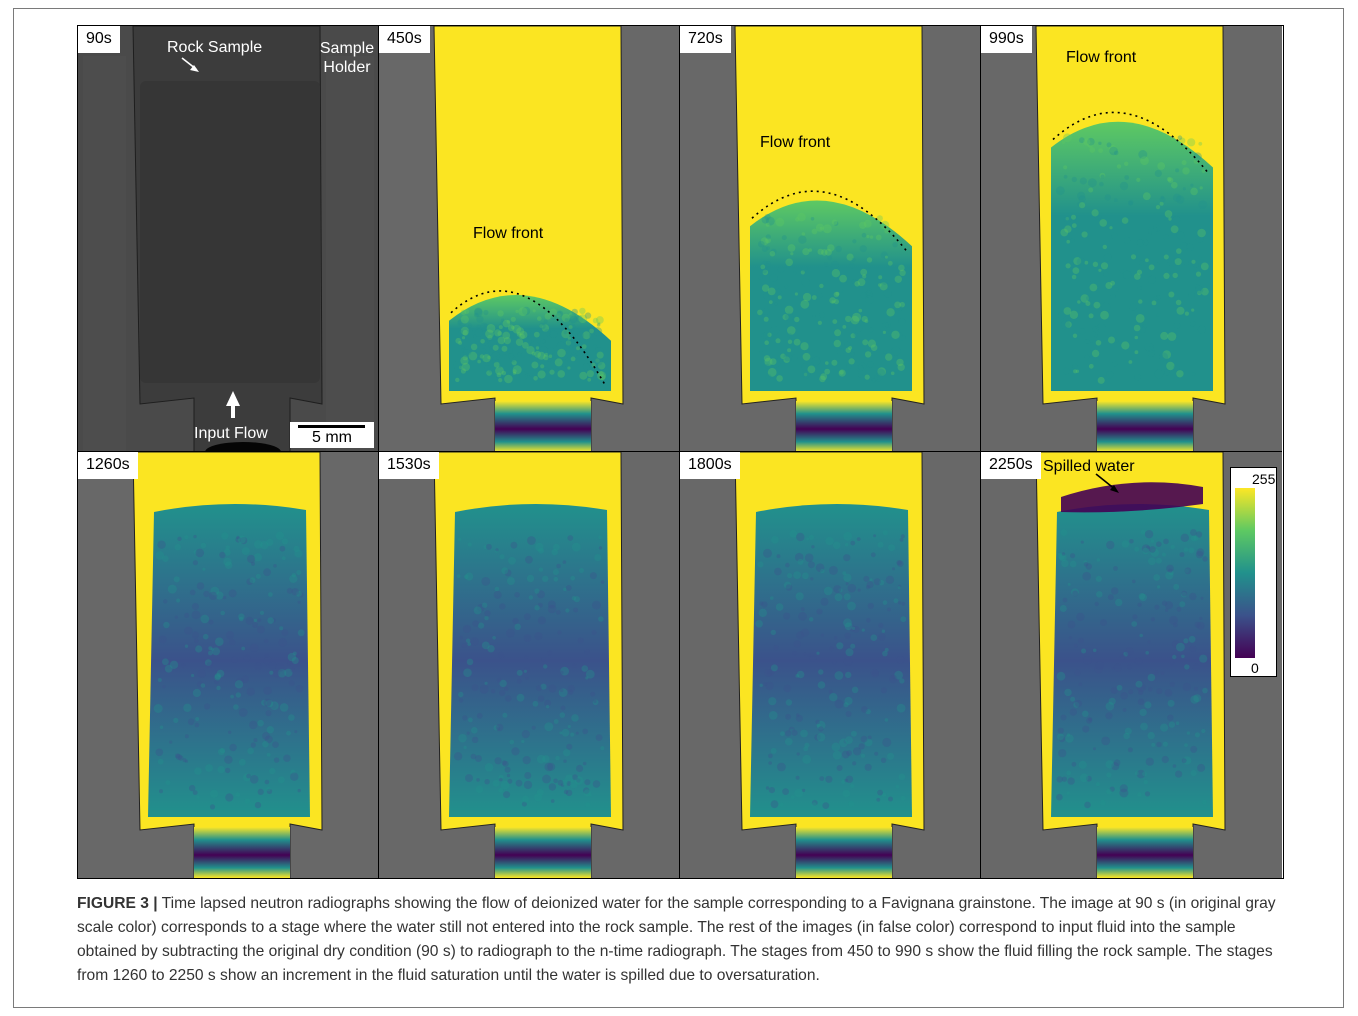  I want to click on time-label: 1260s, so click(108, 465).